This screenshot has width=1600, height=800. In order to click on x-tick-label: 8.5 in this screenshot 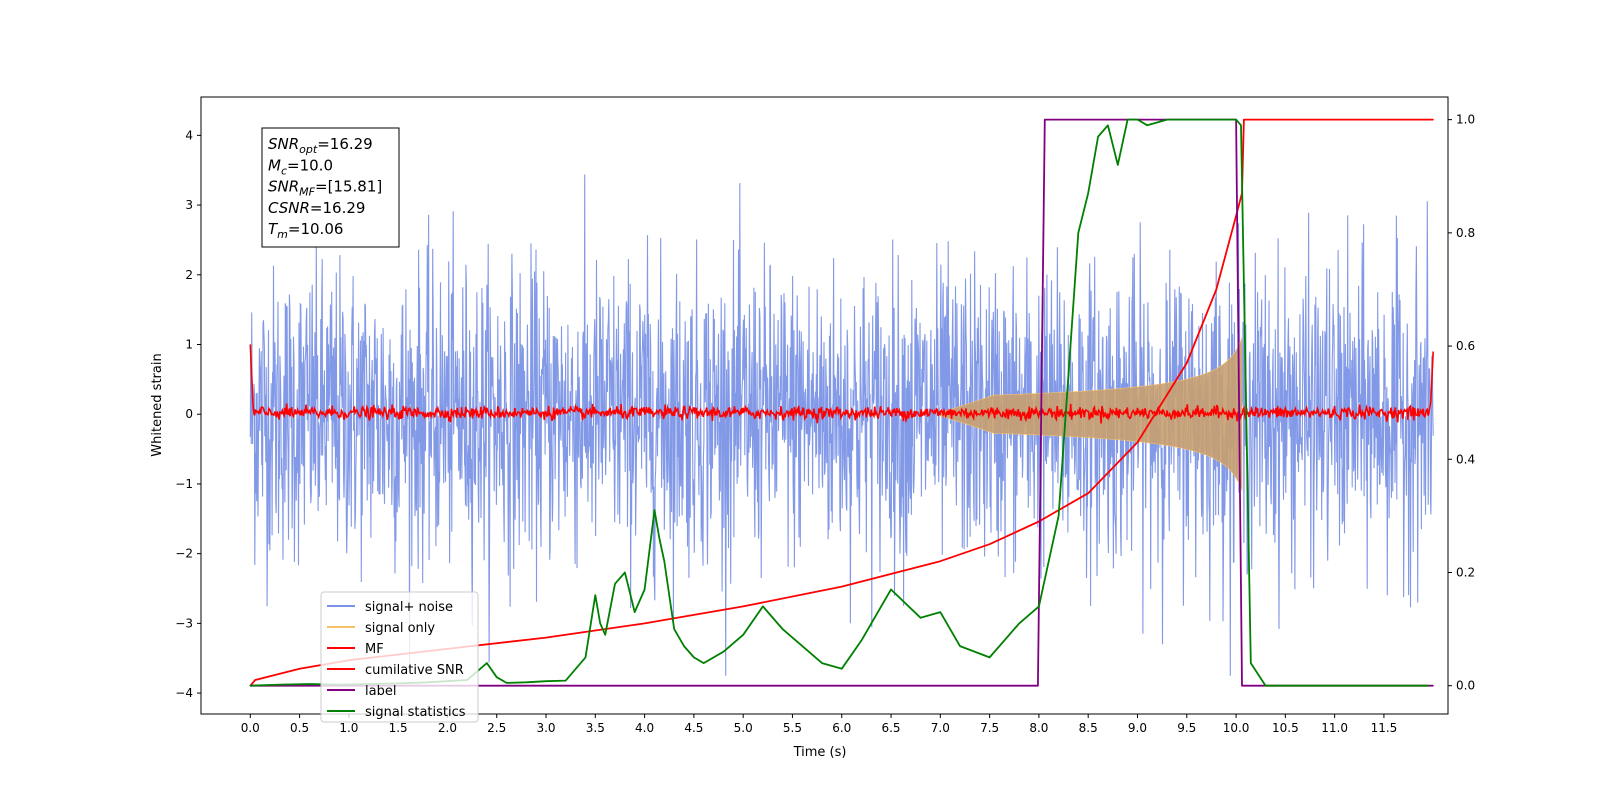, I will do `click(1088, 728)`.